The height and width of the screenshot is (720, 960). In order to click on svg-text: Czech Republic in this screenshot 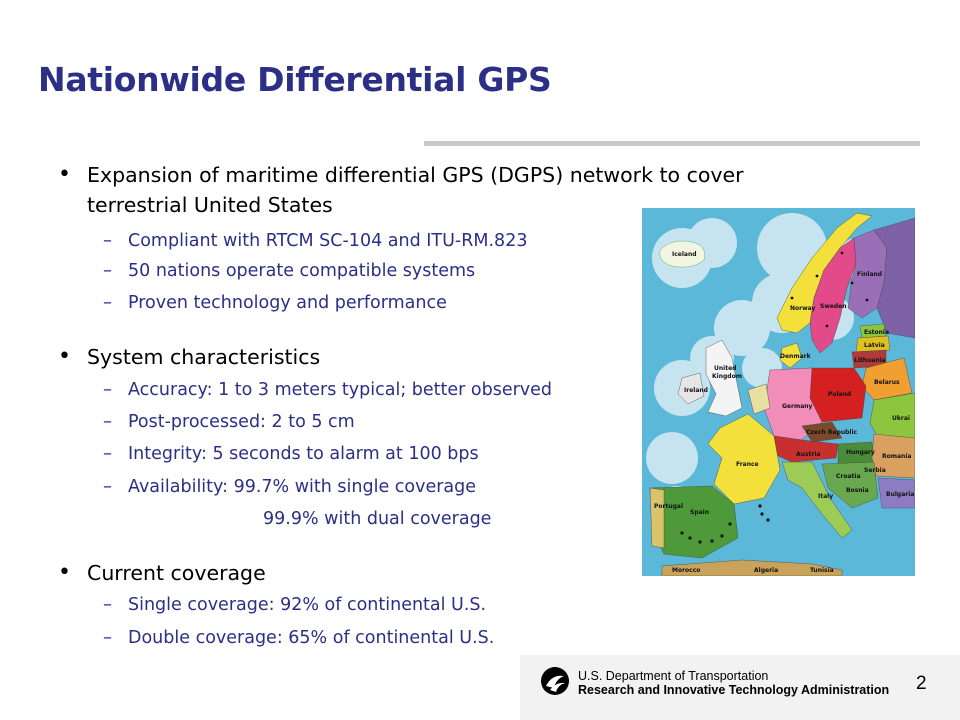, I will do `click(832, 432)`.